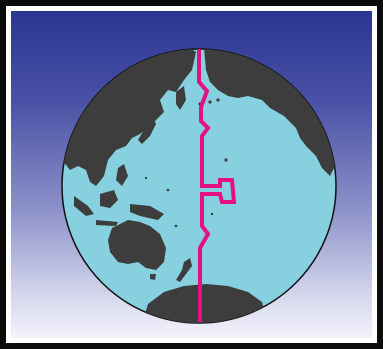 This screenshot has width=383, height=349. I want to click on landmass-australia, so click(137, 245).